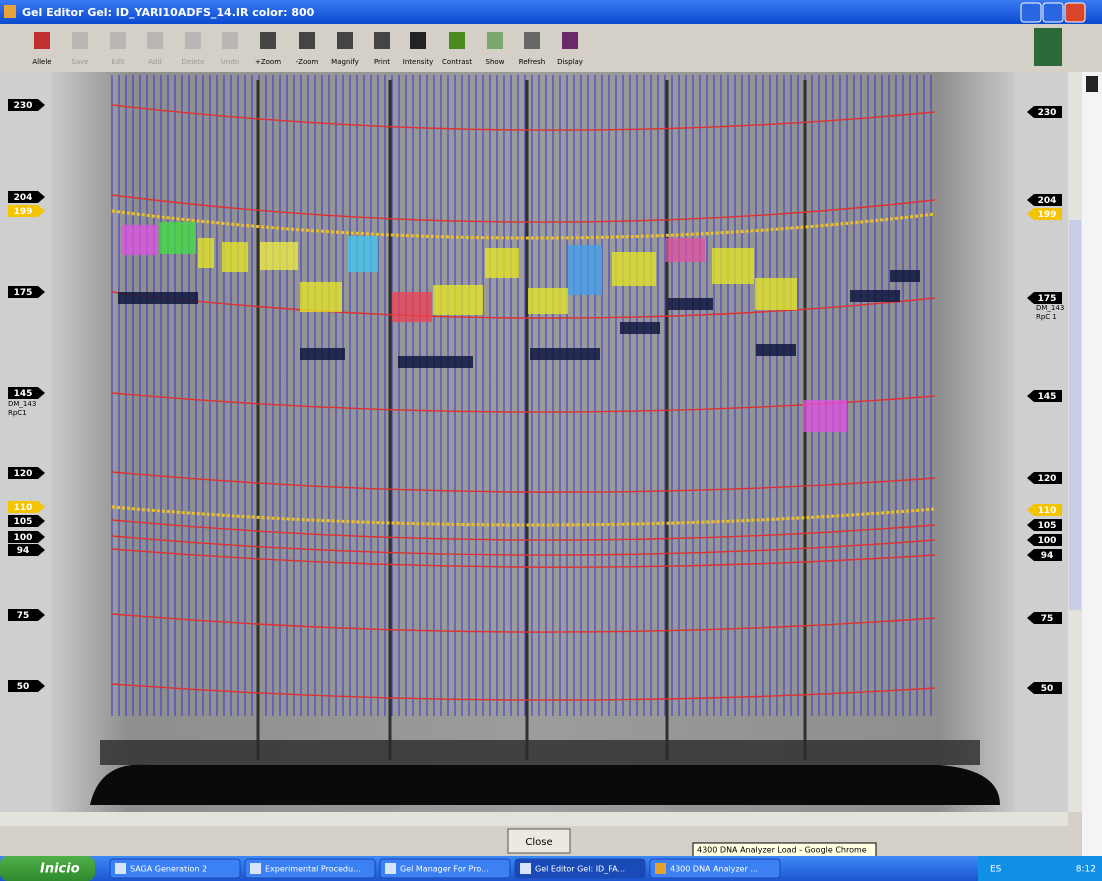 The height and width of the screenshot is (881, 1102). Describe the element at coordinates (1075, 12) in the screenshot. I see `close-window-button` at that location.